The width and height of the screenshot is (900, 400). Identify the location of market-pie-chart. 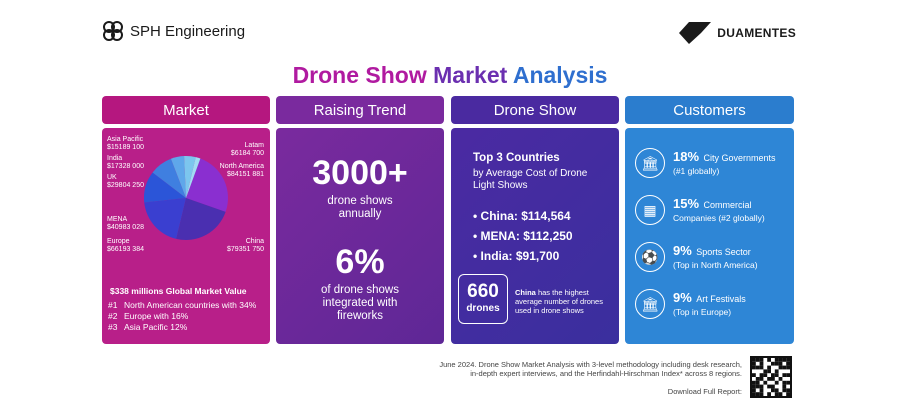
(186, 198).